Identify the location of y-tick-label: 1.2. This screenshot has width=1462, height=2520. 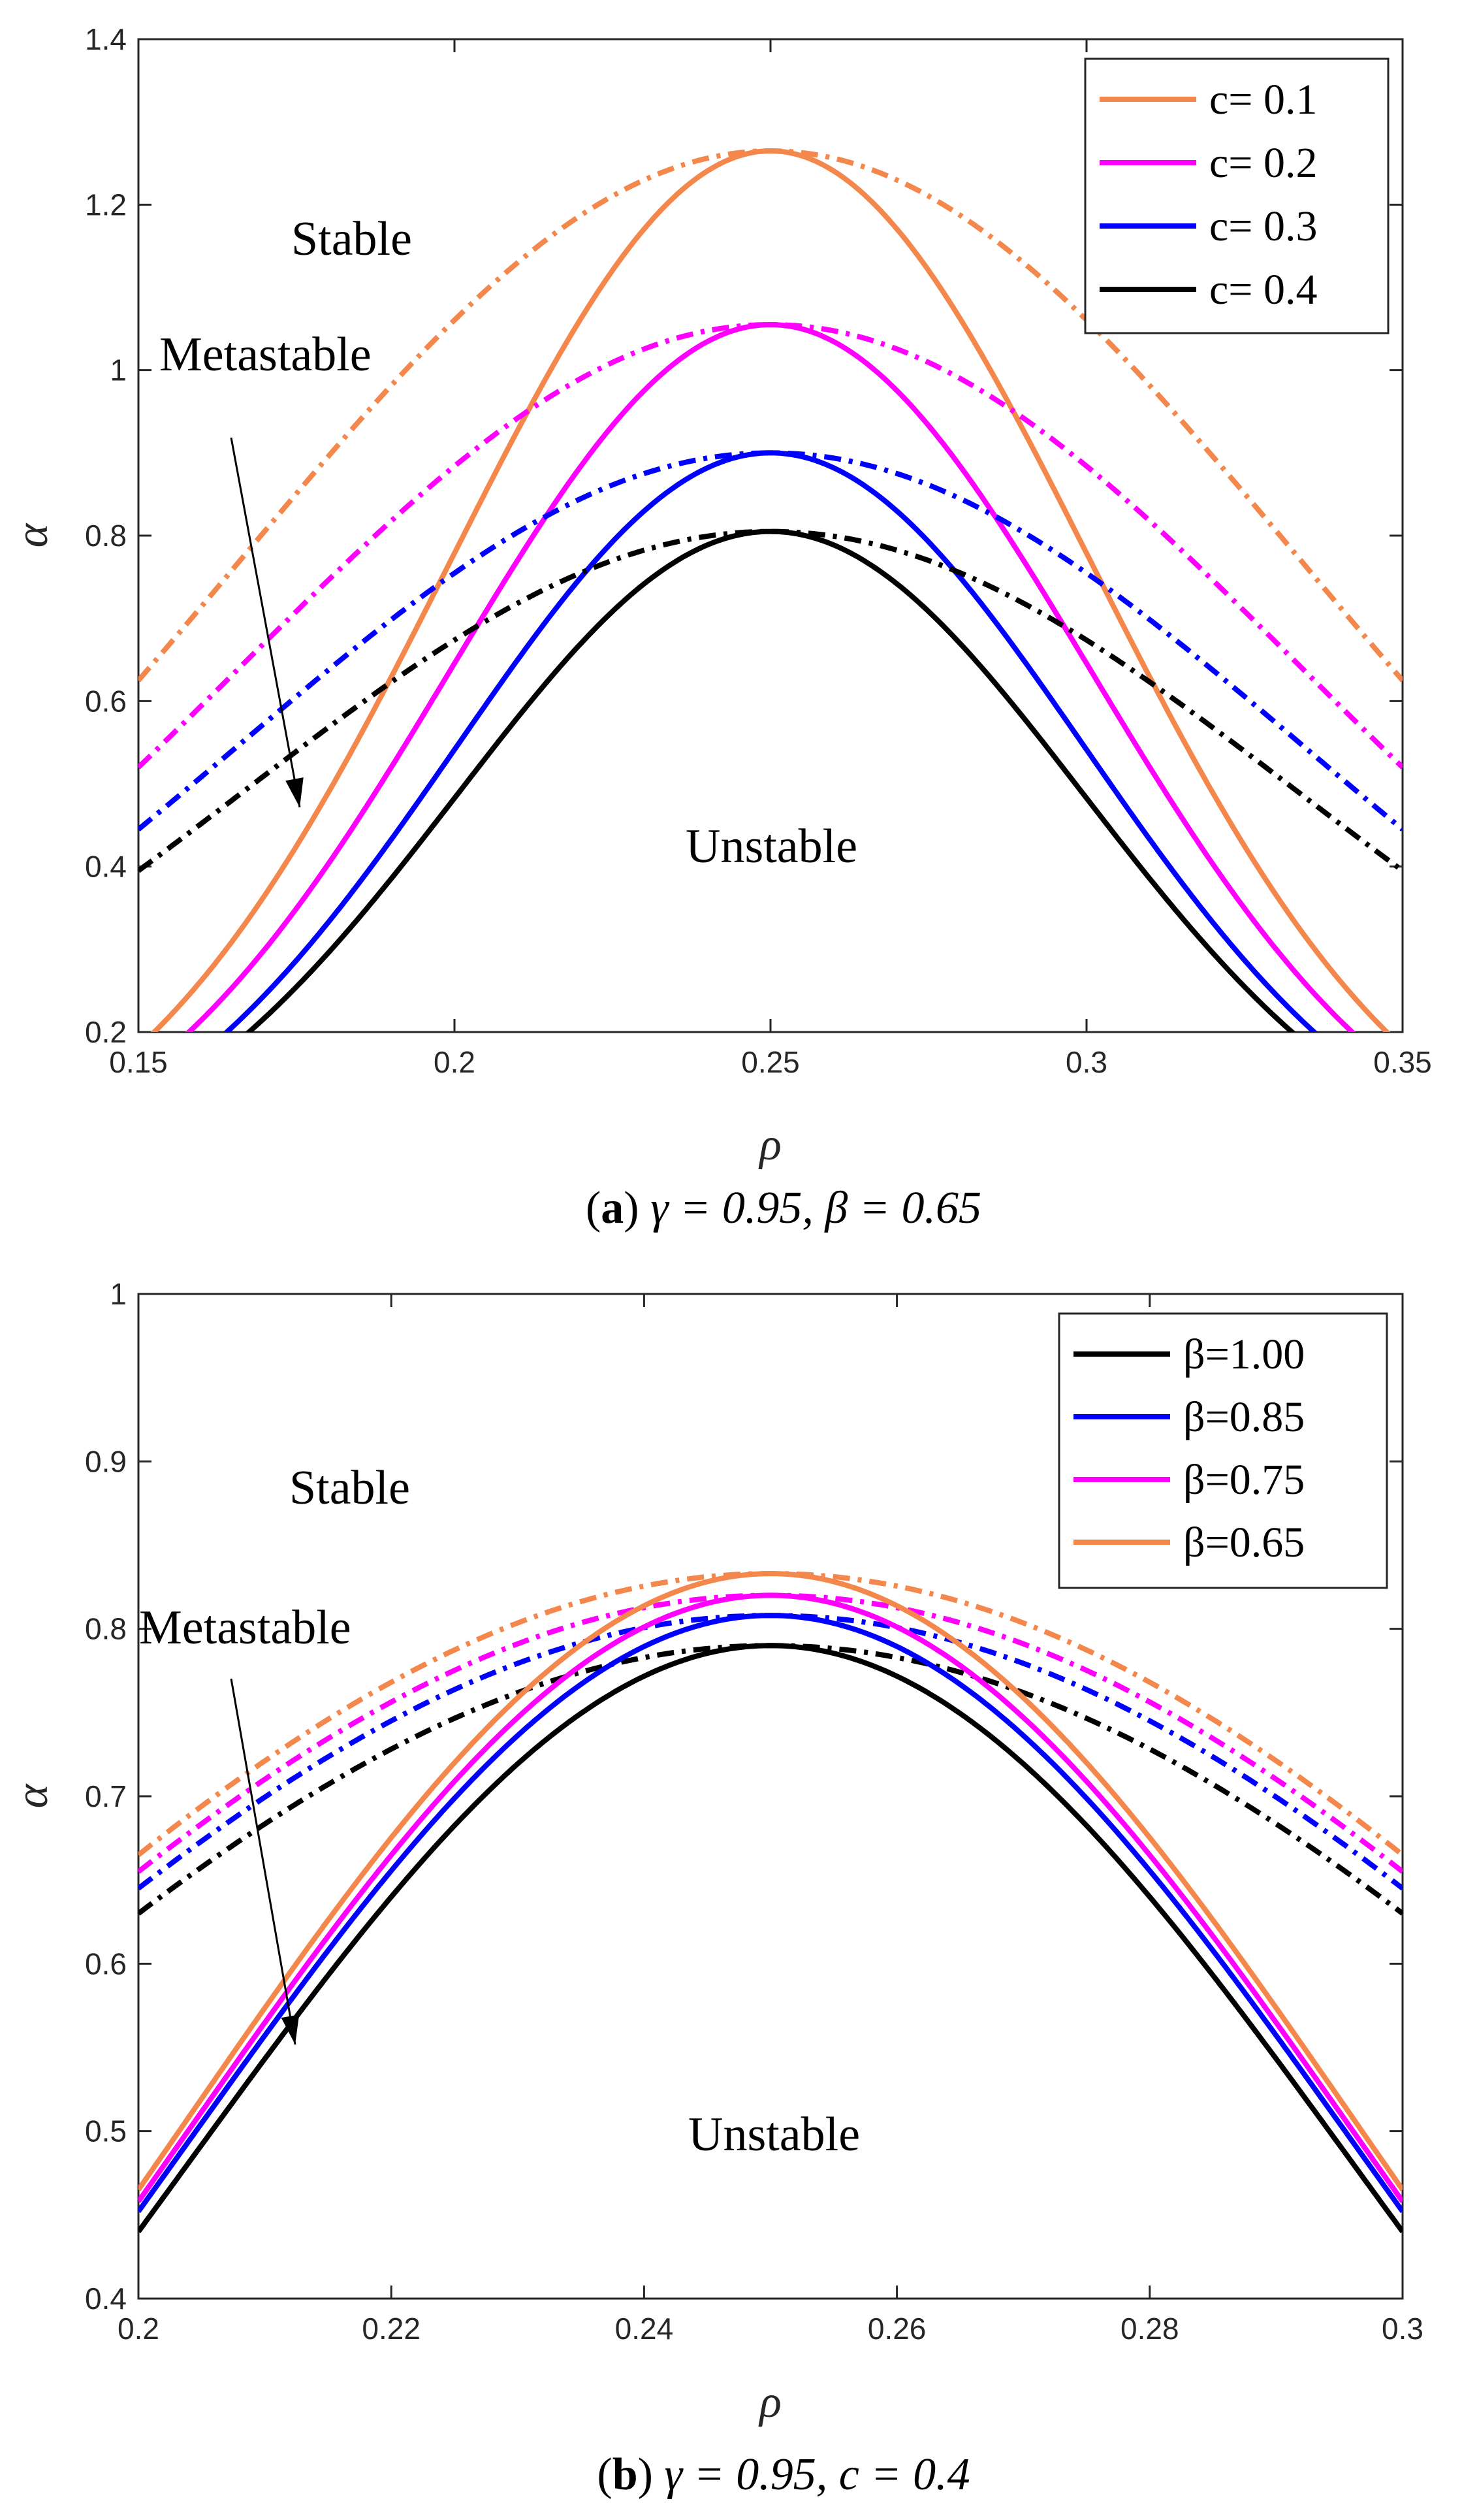
(106, 204).